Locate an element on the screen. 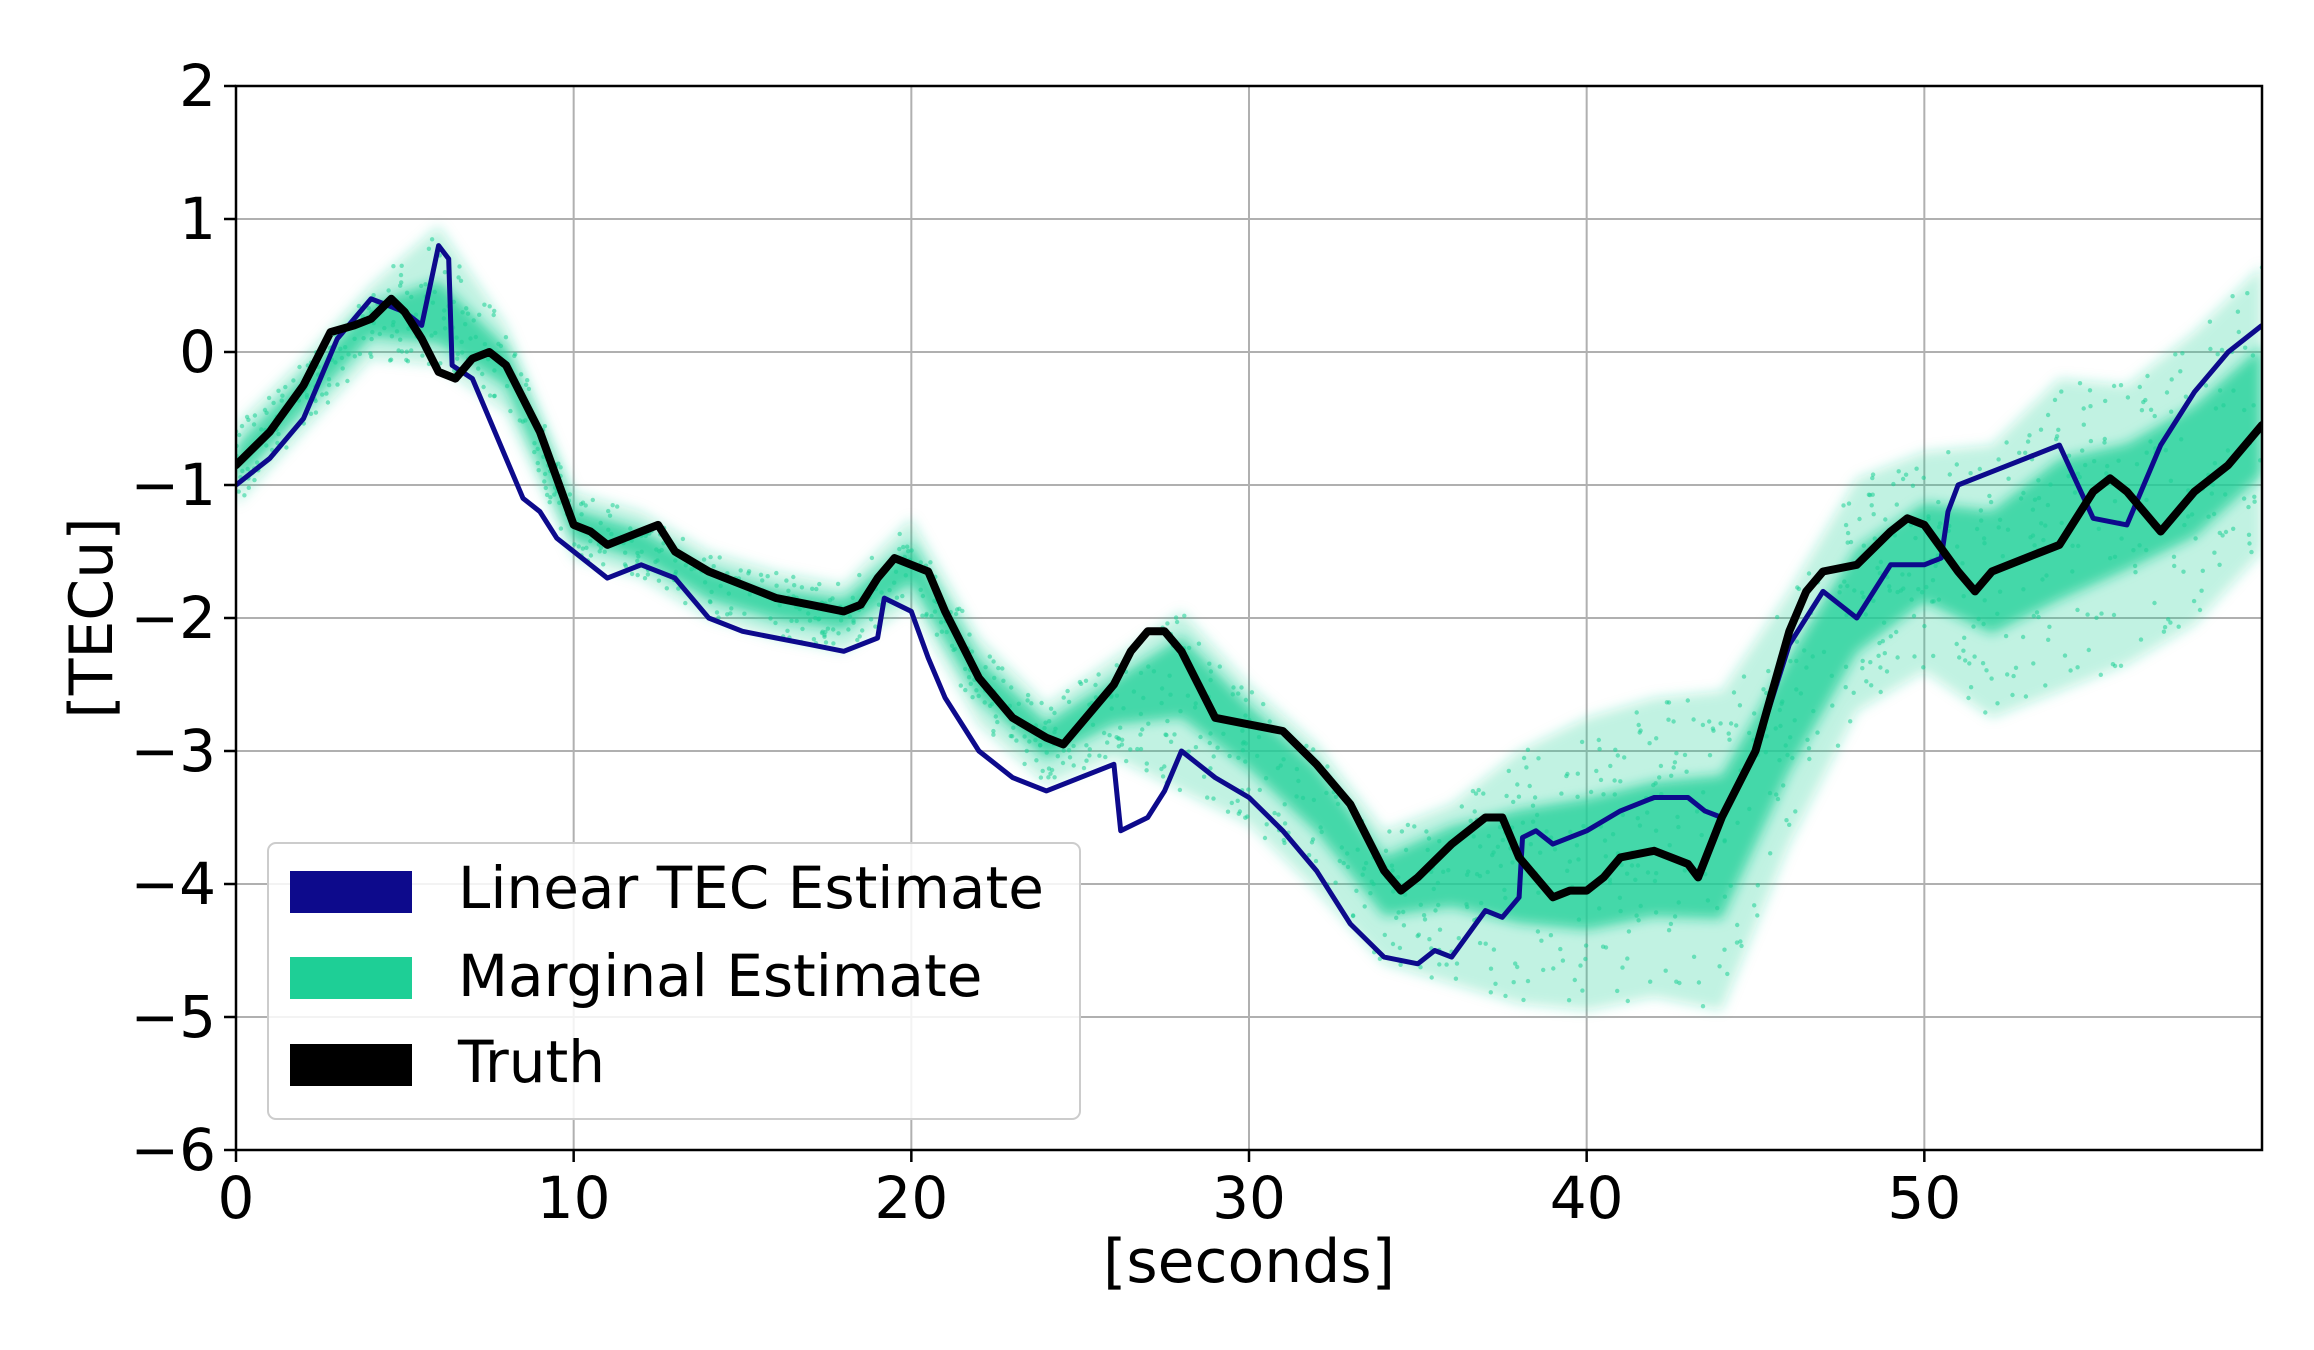  legend-label-linear: Linear TEC Estimate is located at coordinates (751, 888).